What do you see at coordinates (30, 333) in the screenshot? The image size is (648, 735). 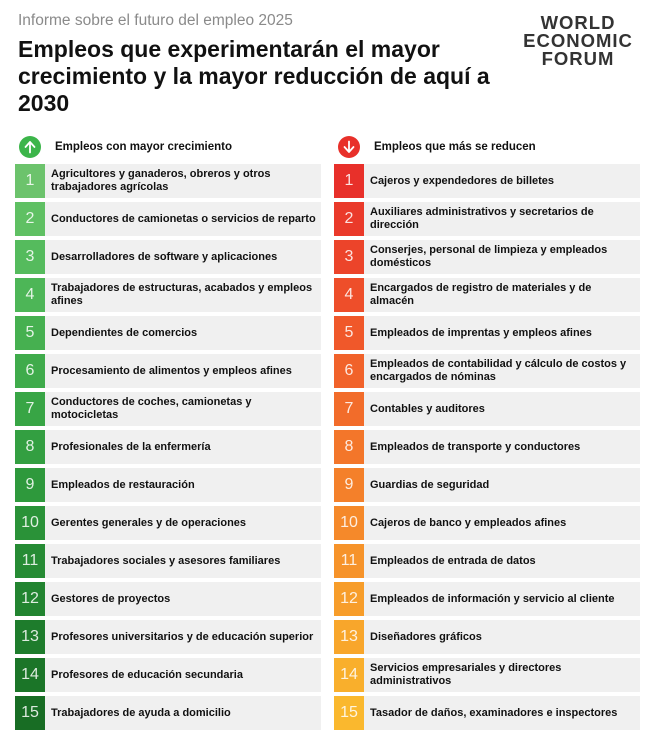 I see `growth-job-rank: 5` at bounding box center [30, 333].